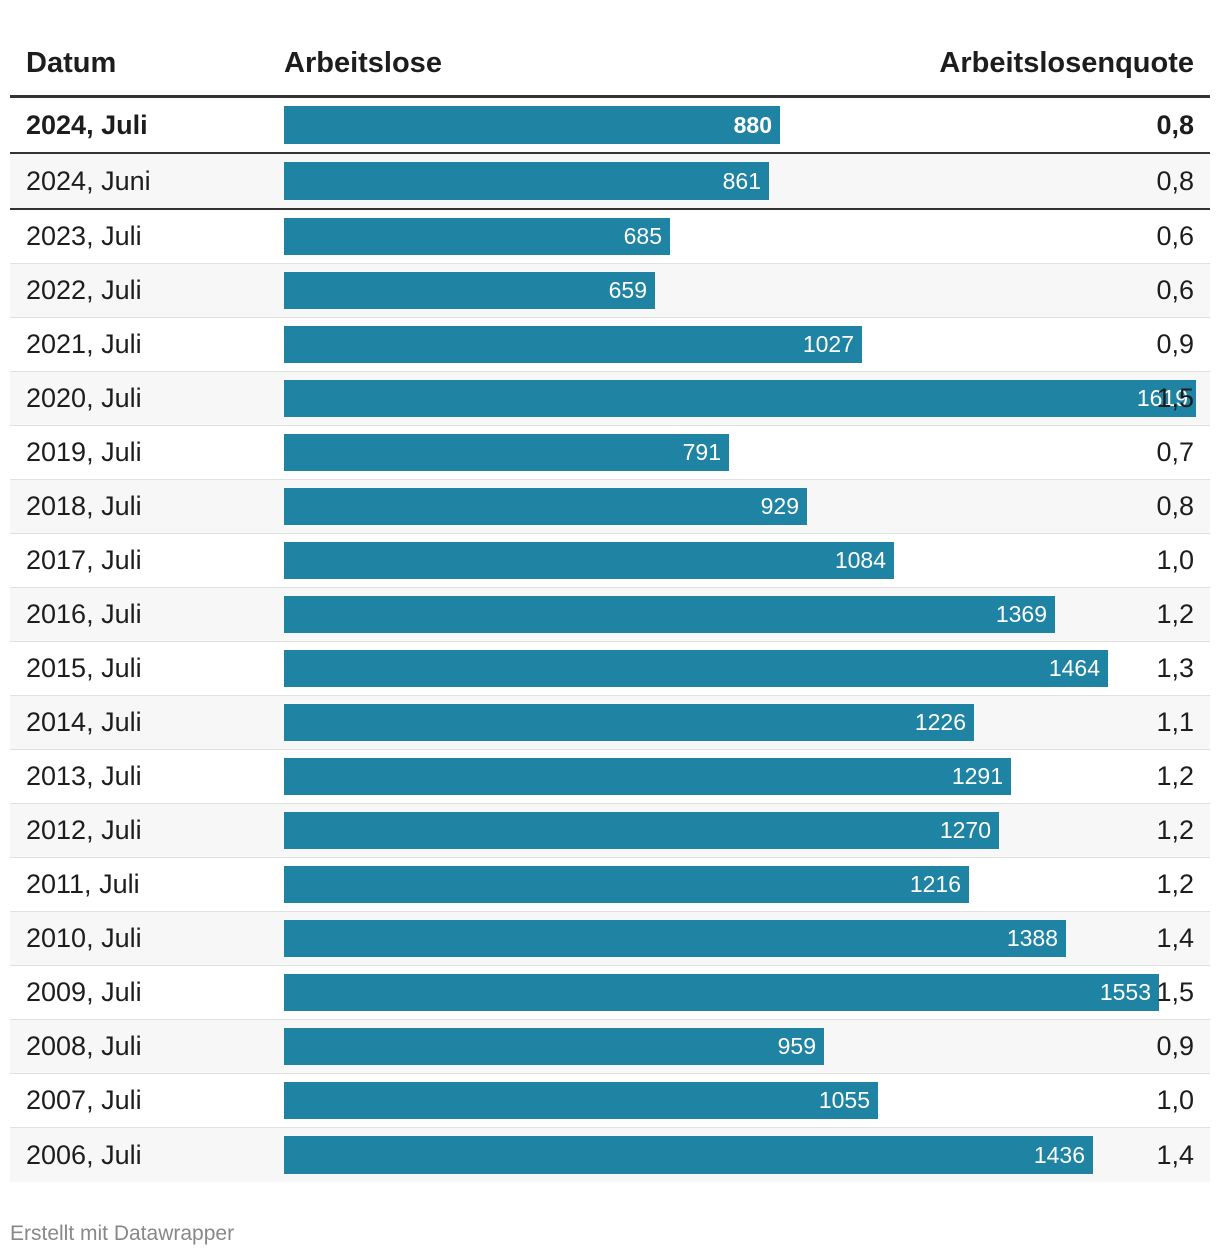 The width and height of the screenshot is (1220, 1260). Describe the element at coordinates (84, 398) in the screenshot. I see `date-cell: 2020, Juli` at that location.